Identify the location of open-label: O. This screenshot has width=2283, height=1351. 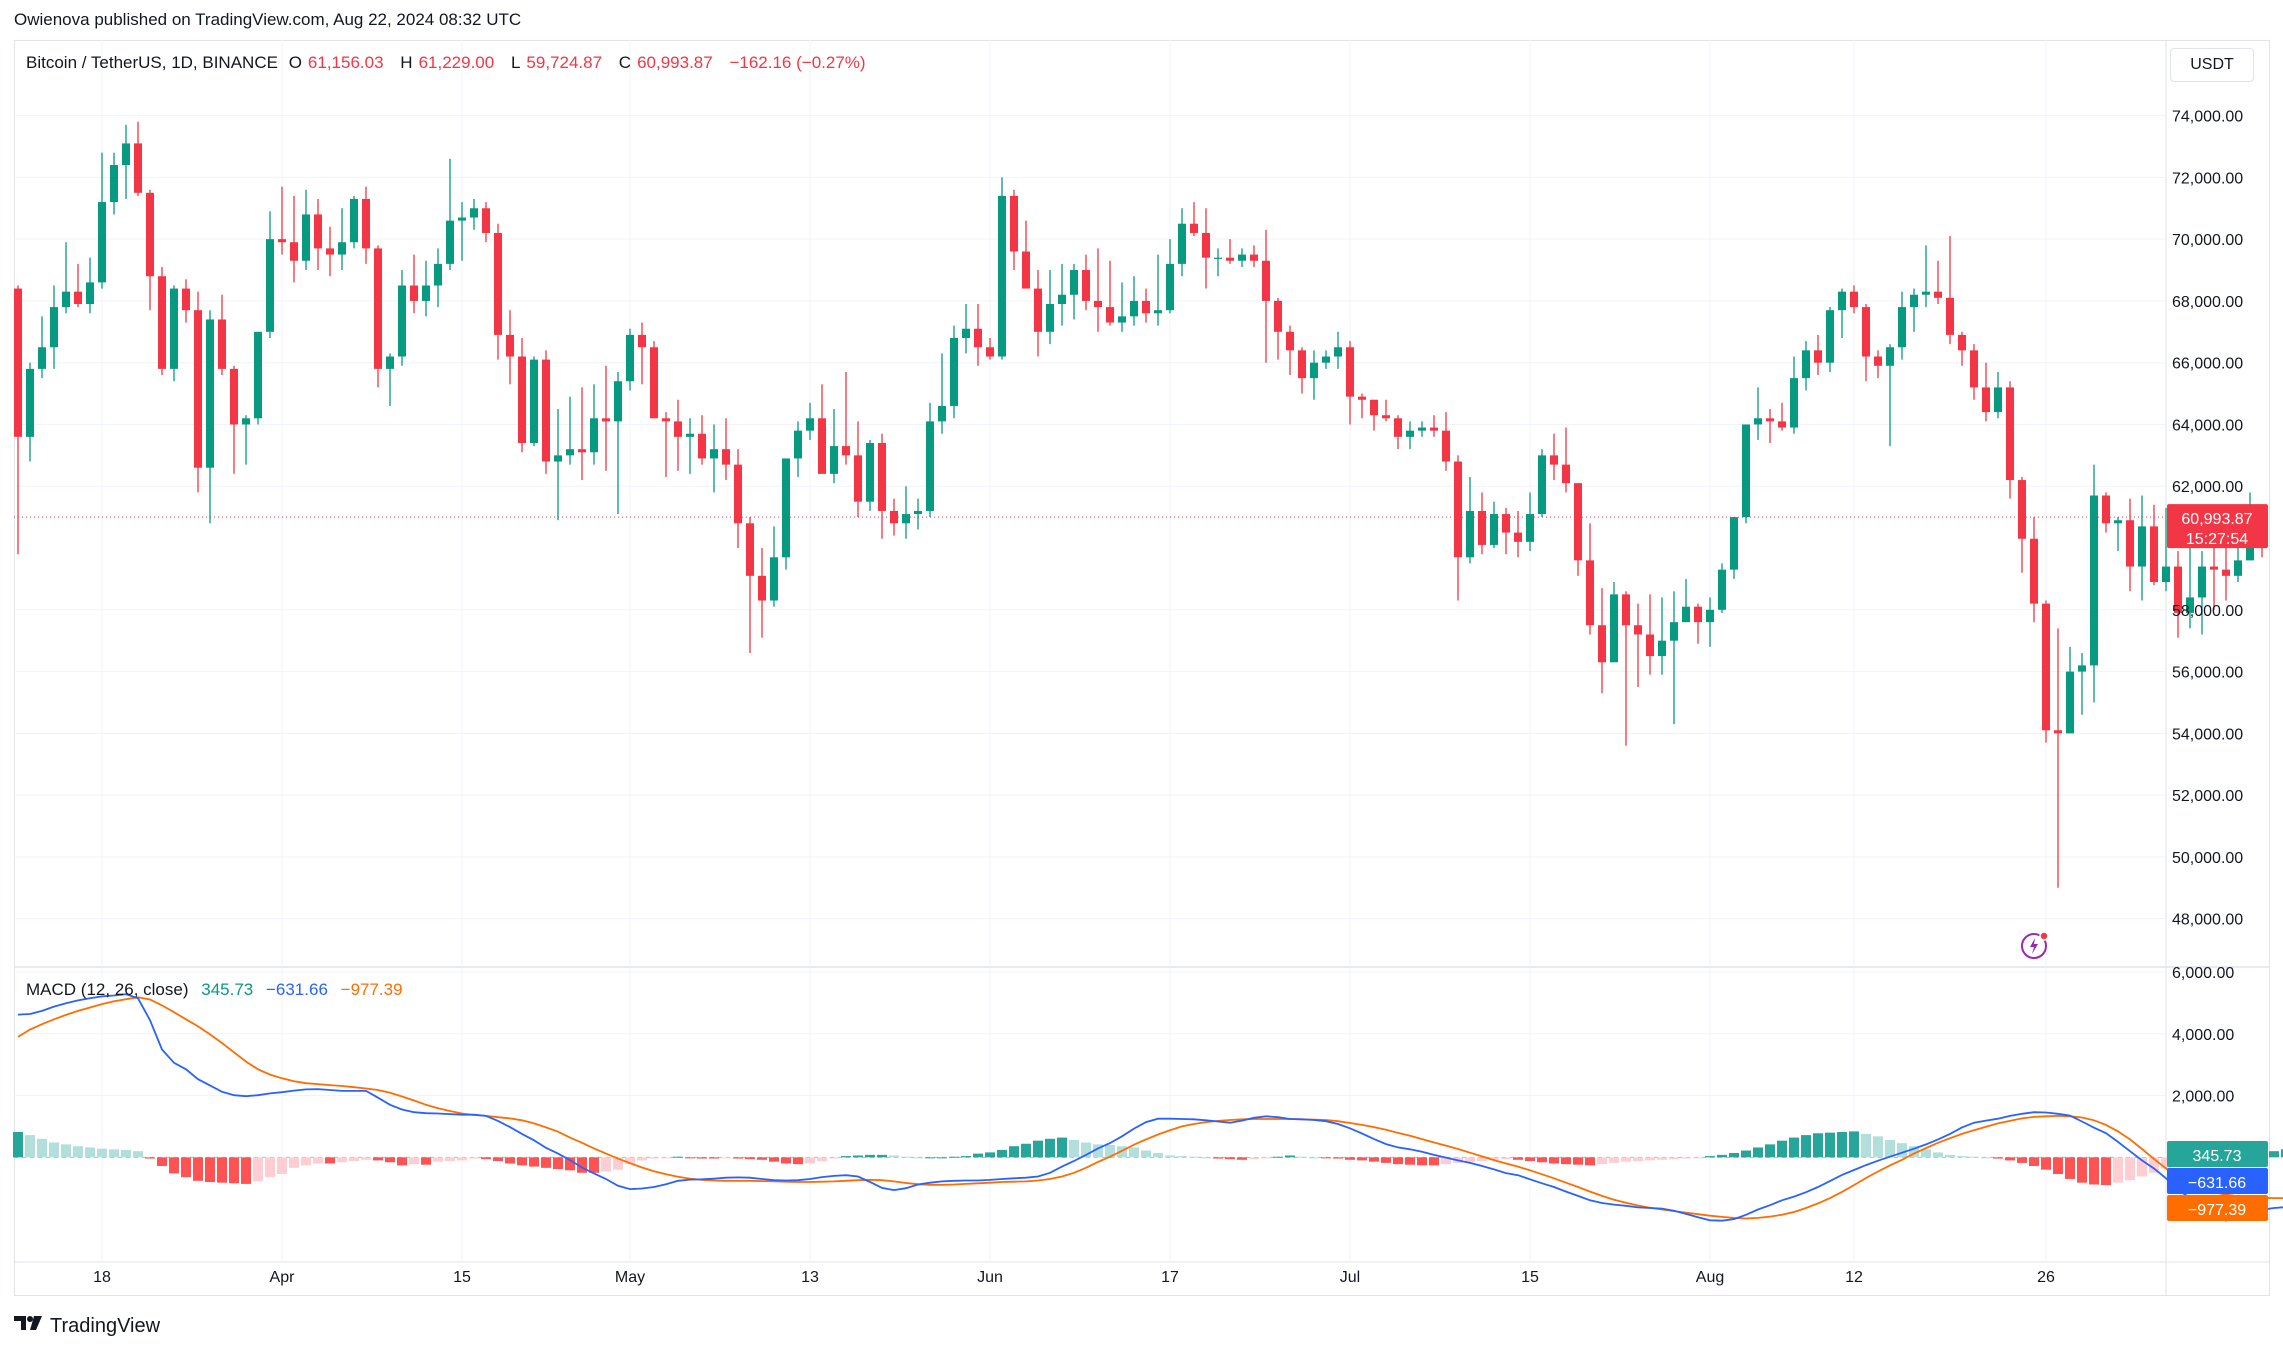
(295, 62).